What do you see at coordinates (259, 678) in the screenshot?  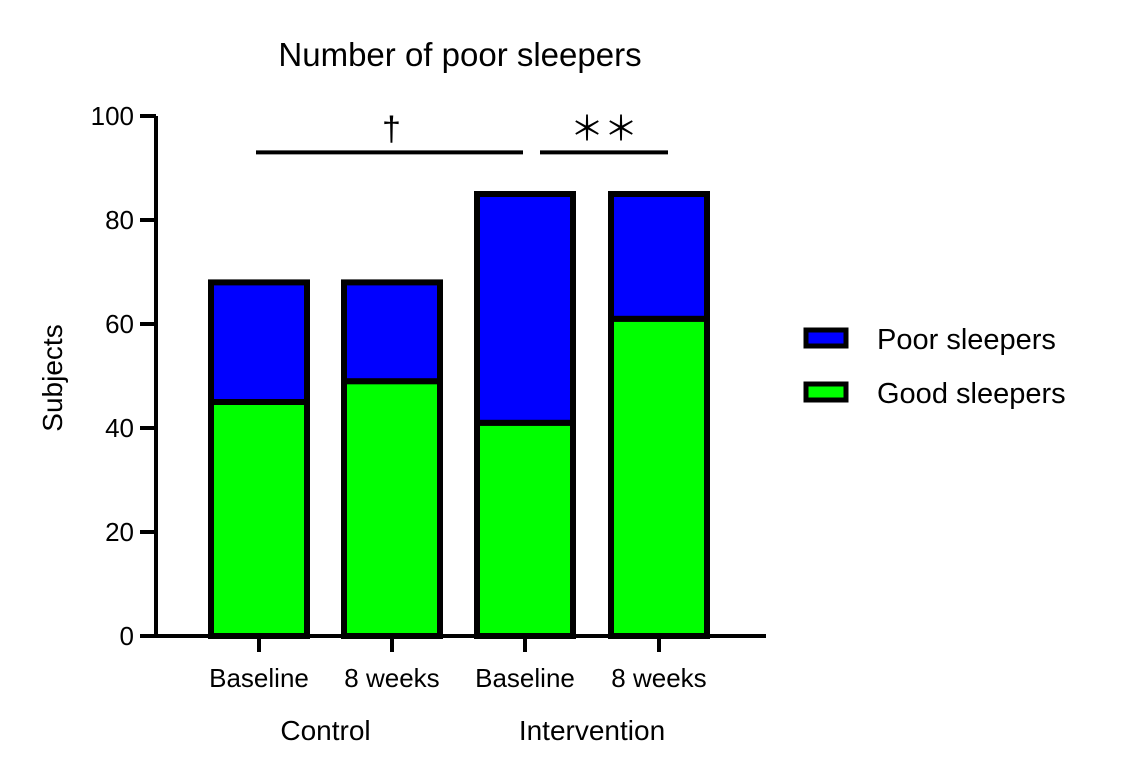 I see `x-tick-label-0: Baseline` at bounding box center [259, 678].